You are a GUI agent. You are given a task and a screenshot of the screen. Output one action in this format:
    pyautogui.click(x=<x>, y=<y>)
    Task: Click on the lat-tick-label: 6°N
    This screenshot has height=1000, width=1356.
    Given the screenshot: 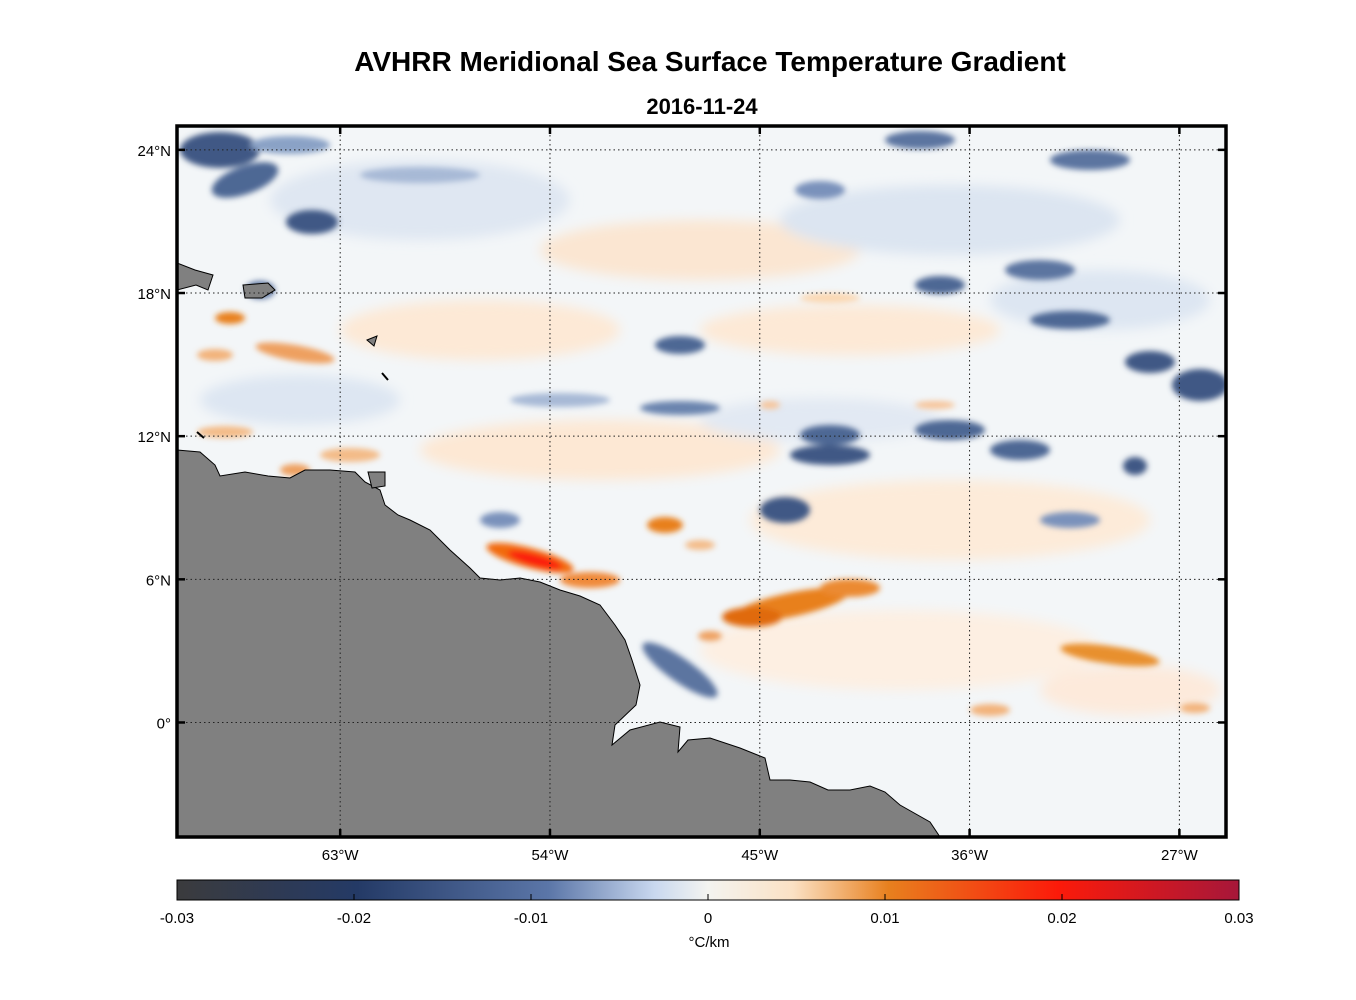 What is the action you would take?
    pyautogui.click(x=158, y=580)
    